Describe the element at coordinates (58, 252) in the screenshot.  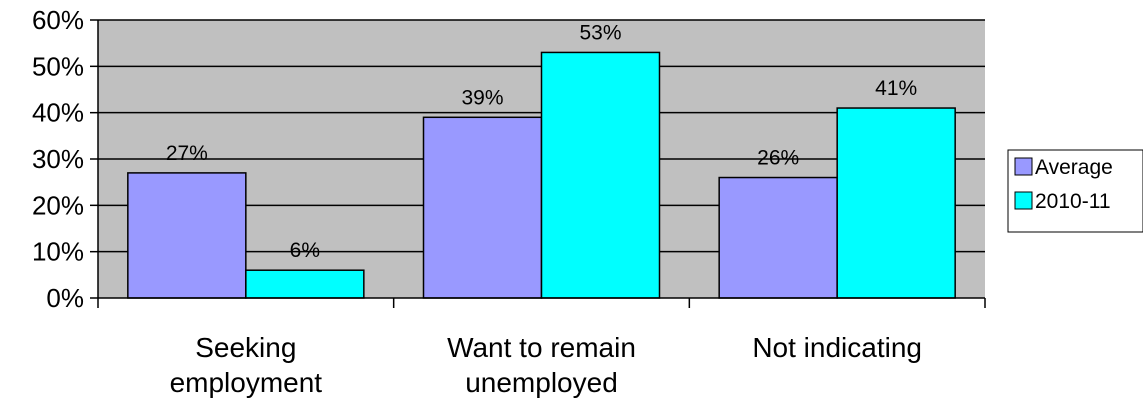
I see `y-tick-label: 10%` at that location.